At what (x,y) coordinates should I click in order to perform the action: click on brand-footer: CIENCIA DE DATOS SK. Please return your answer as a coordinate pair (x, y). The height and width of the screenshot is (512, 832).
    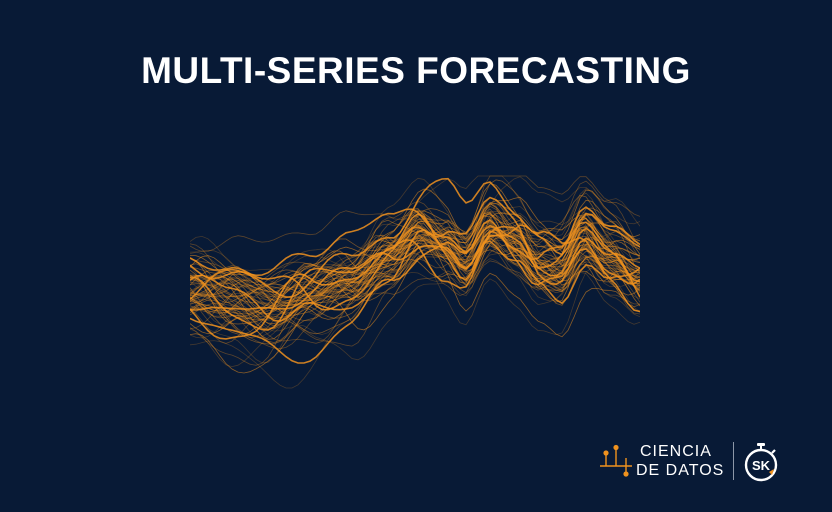
    Looking at the image, I should click on (693, 462).